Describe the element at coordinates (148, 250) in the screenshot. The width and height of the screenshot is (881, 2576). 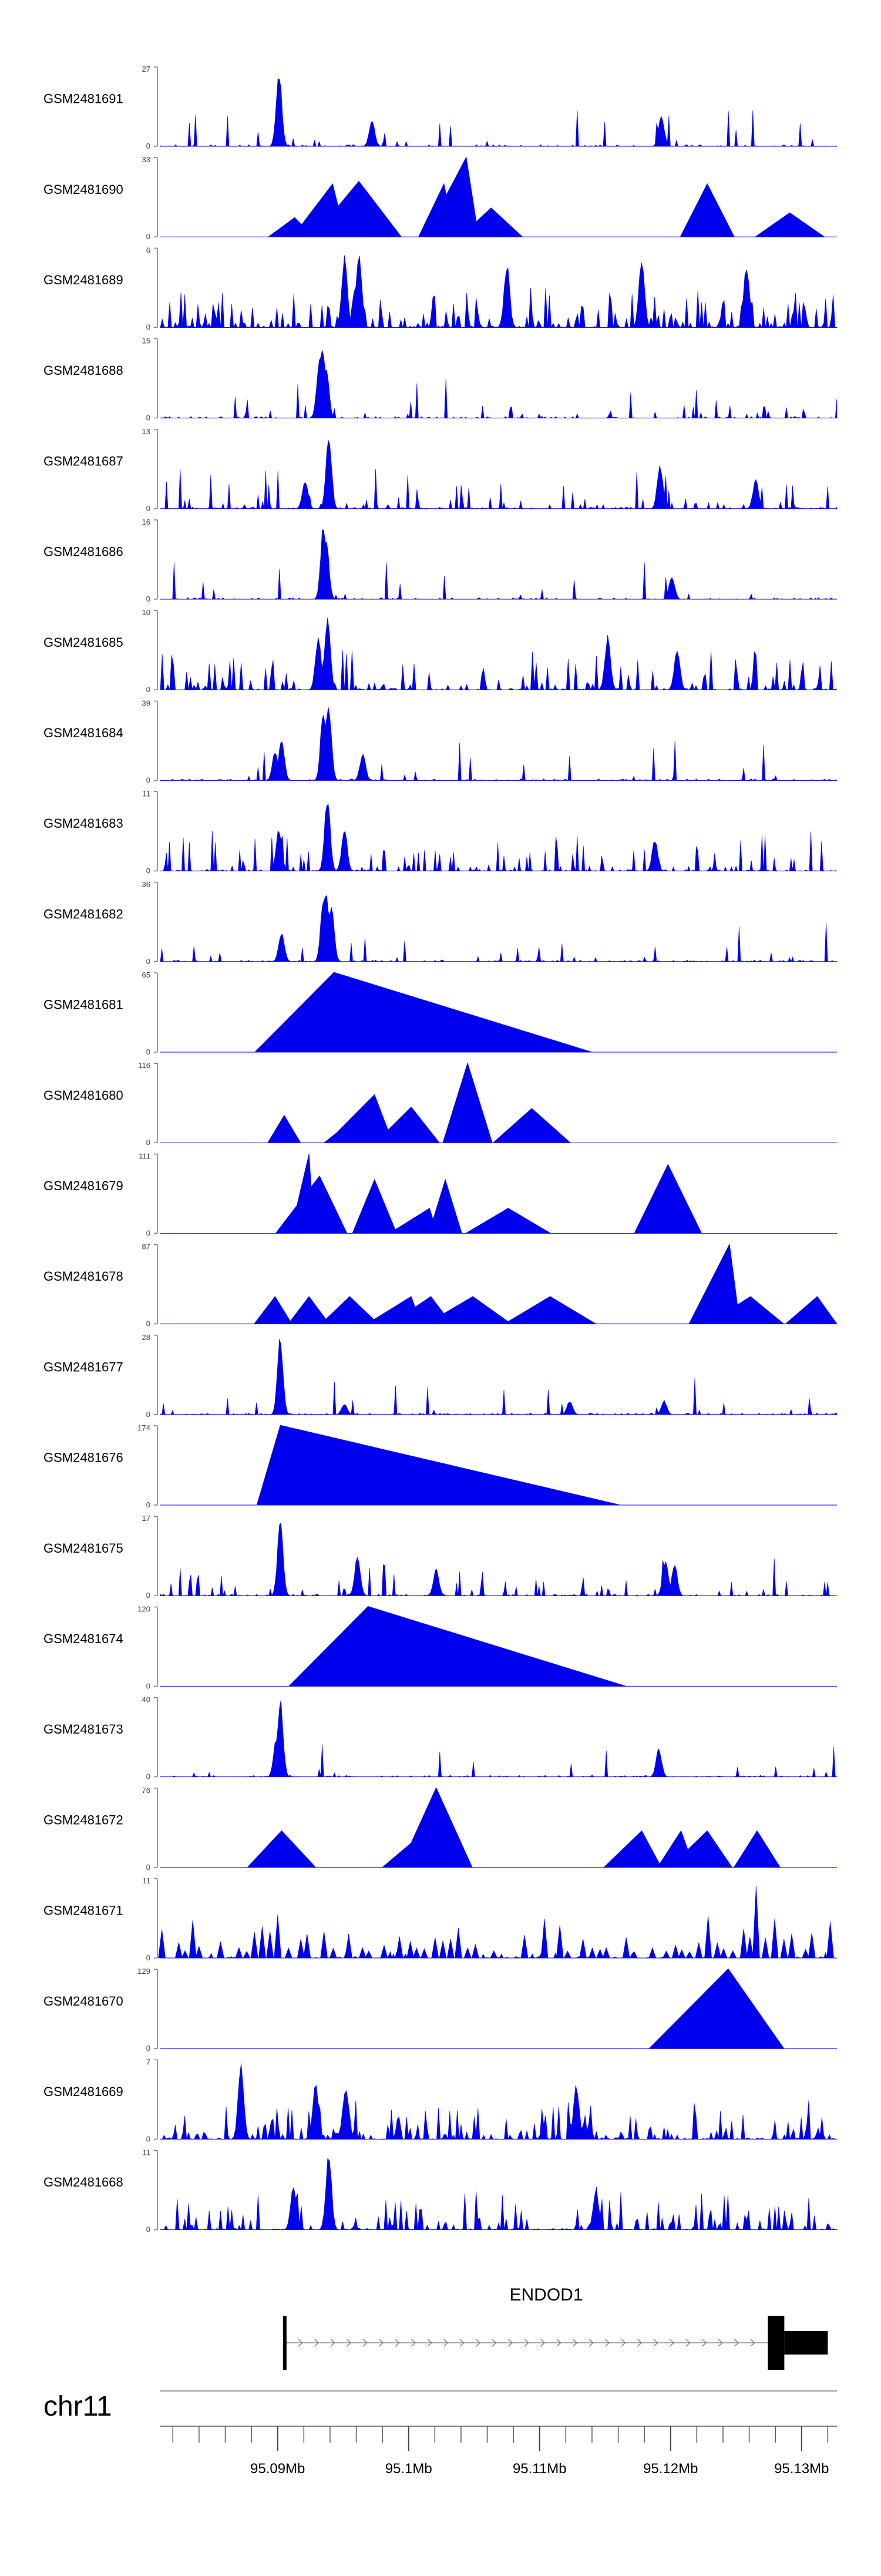
I see `y-max-label: 6` at that location.